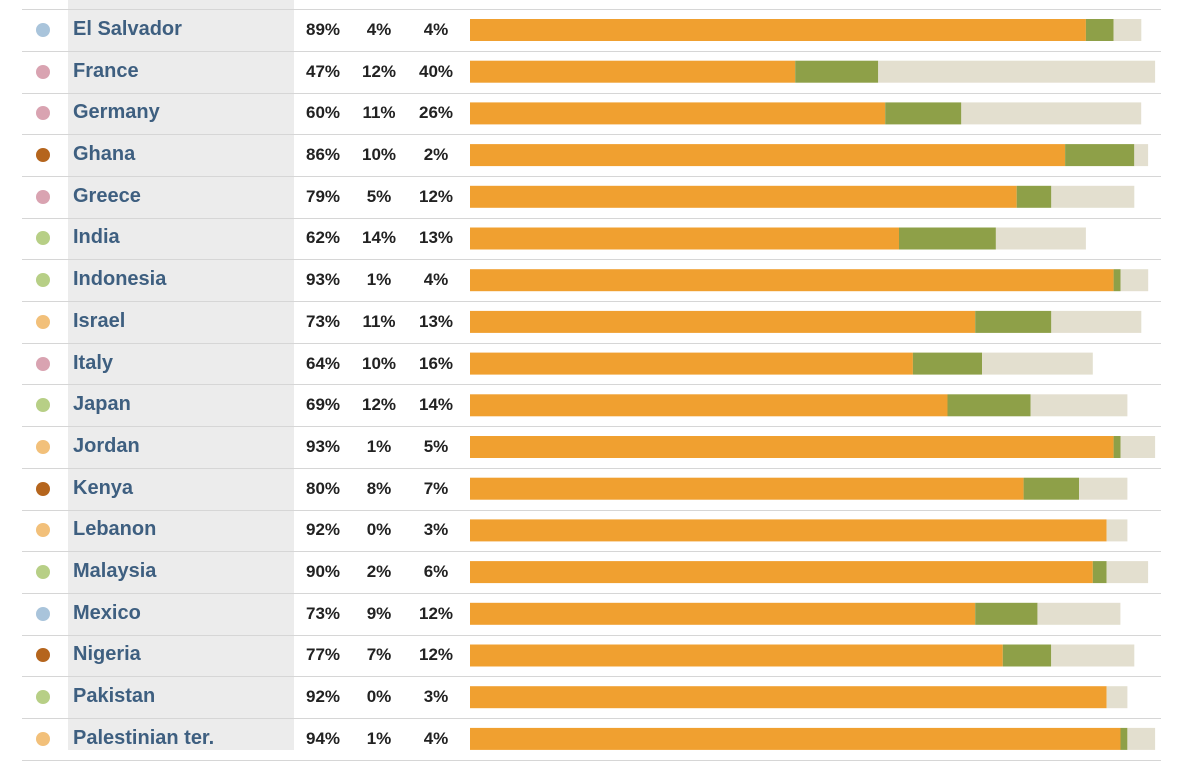 The image size is (1199, 761). What do you see at coordinates (379, 697) in the screenshot?
I see `percent-value-2: 0%` at bounding box center [379, 697].